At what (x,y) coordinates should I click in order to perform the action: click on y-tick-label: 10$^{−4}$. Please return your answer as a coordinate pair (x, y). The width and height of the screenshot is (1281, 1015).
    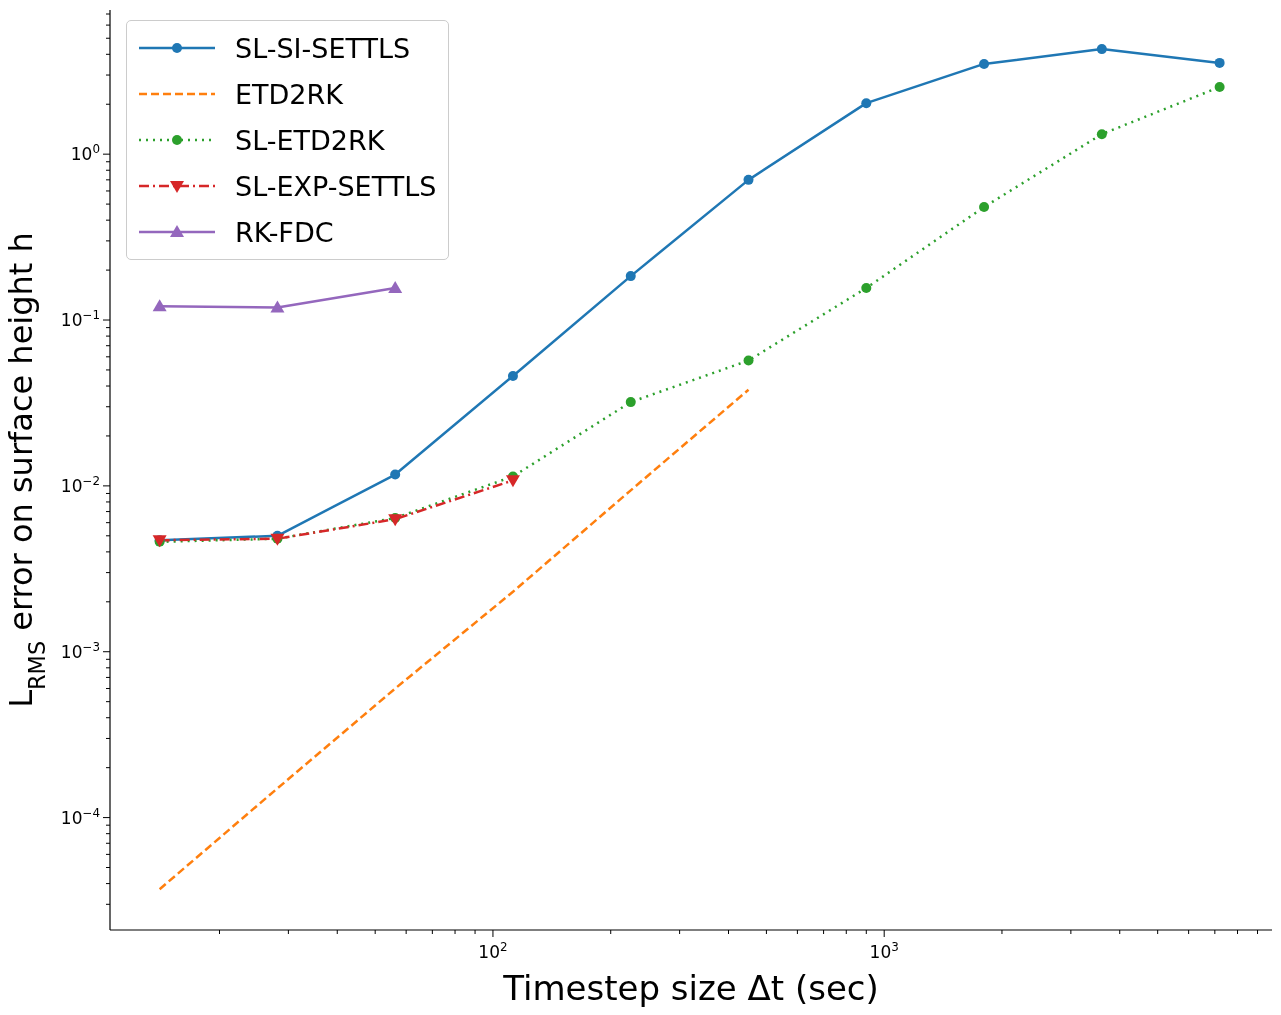
    Looking at the image, I should click on (80, 816).